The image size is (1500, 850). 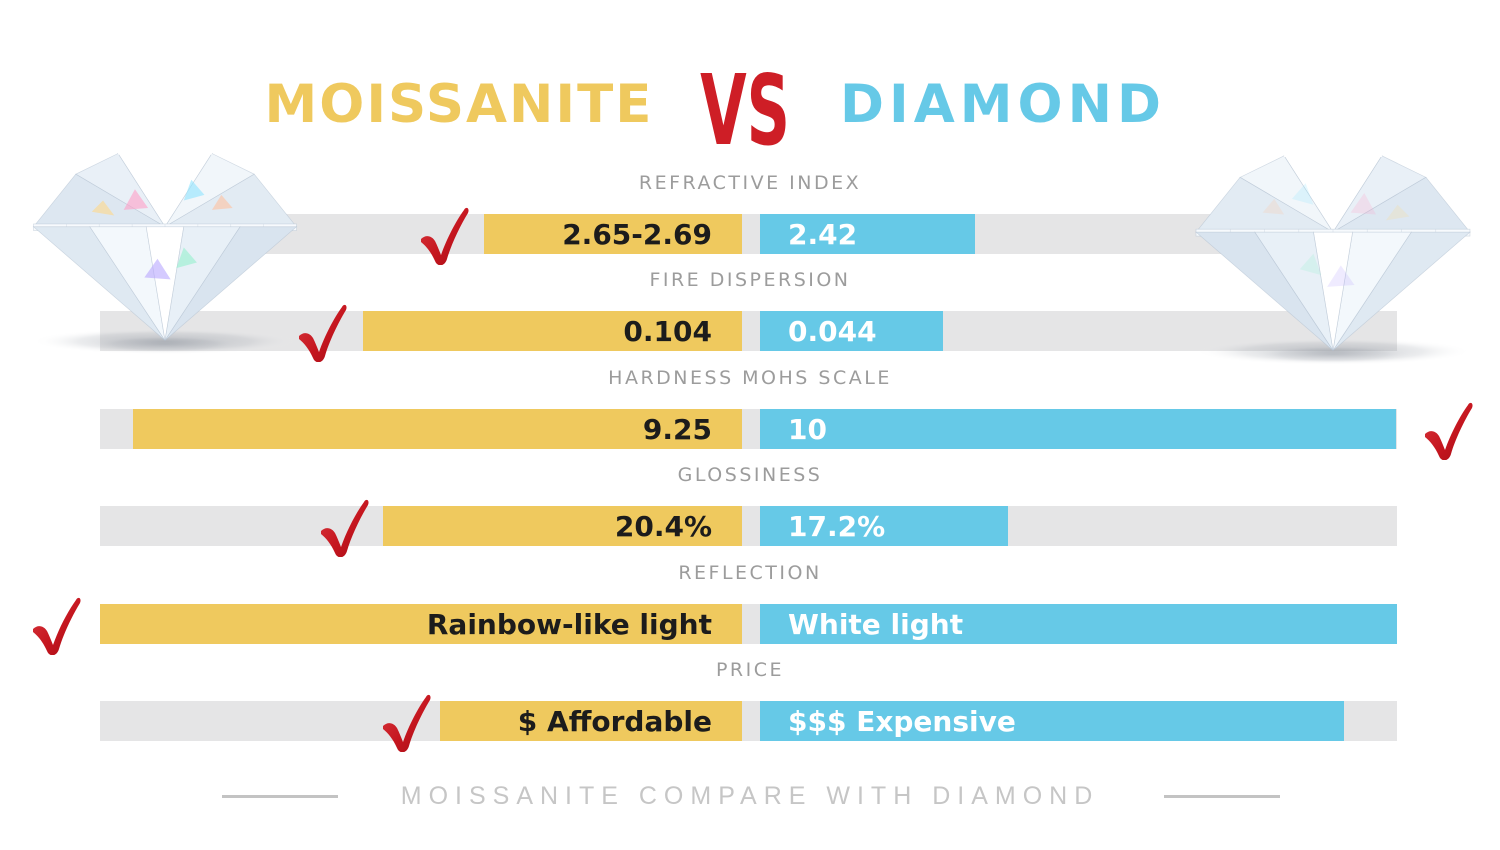 What do you see at coordinates (1222, 796) in the screenshot?
I see `footer-right-line` at bounding box center [1222, 796].